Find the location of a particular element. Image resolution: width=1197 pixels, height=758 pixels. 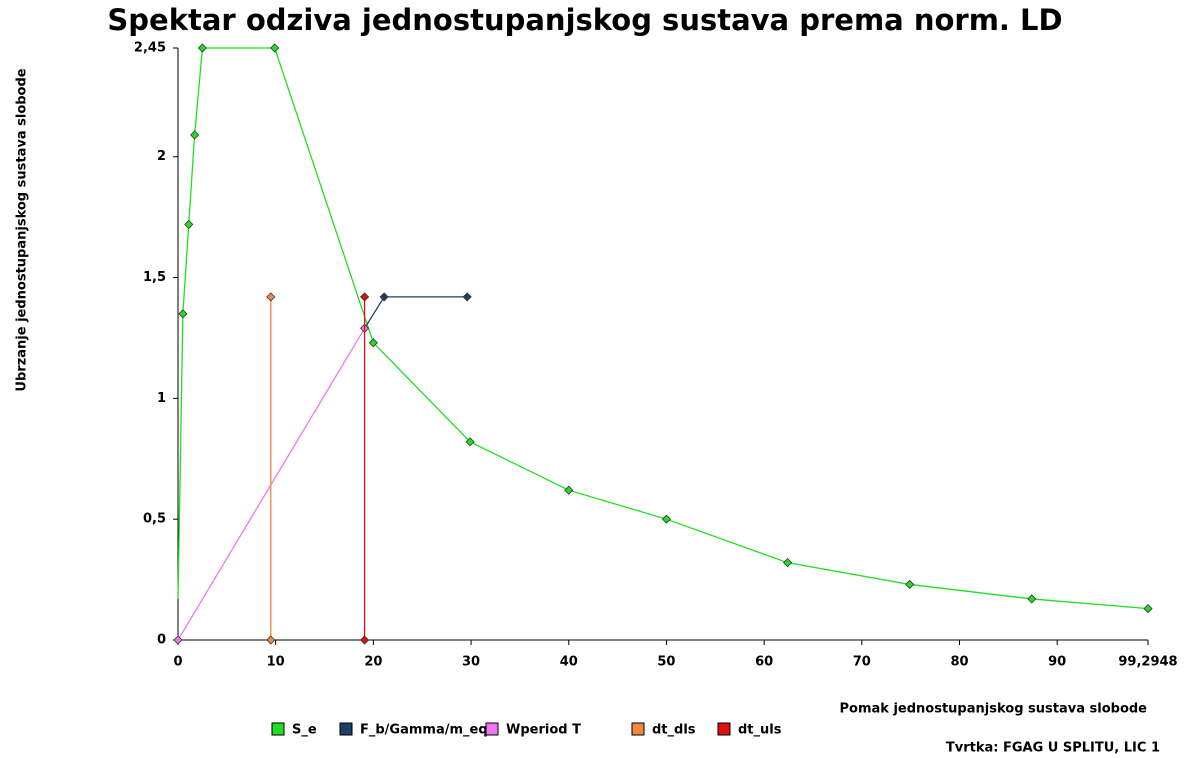

x-axis-label: Pomak jednostupanjskog sustava slobode is located at coordinates (994, 709).